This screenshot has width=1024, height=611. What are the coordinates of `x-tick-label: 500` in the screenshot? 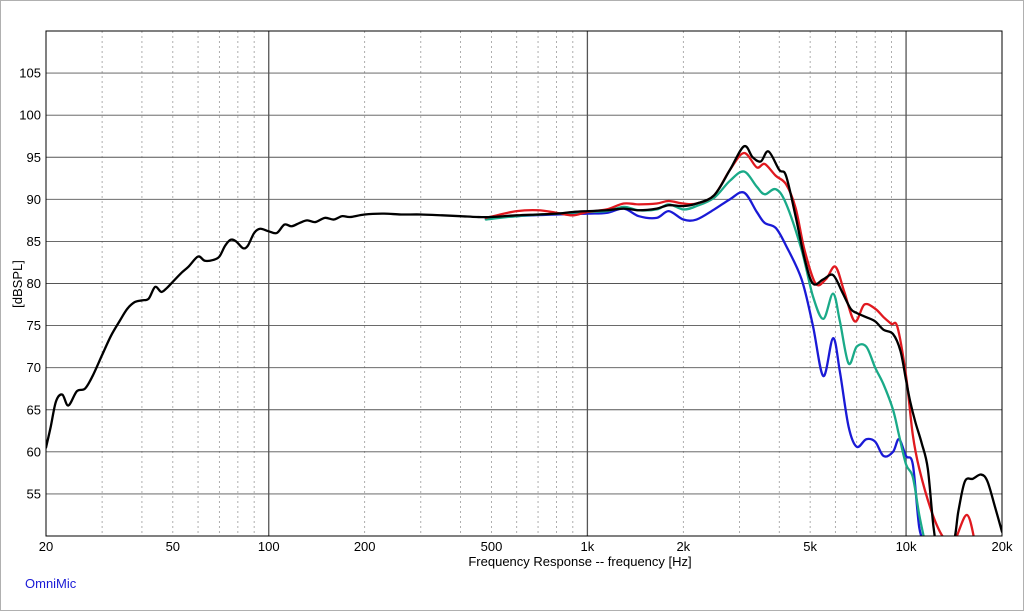 It's located at (492, 546).